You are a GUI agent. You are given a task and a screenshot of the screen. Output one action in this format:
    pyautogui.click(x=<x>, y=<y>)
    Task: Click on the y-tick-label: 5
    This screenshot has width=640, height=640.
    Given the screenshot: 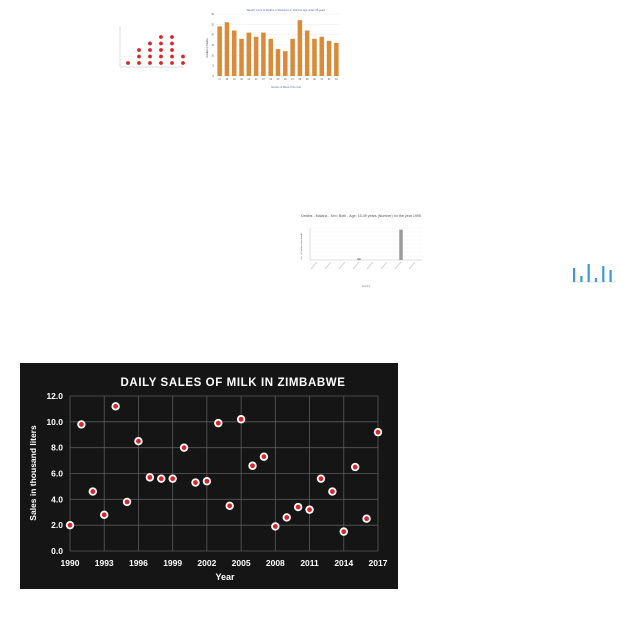 What is the action you would take?
    pyautogui.click(x=214, y=66)
    